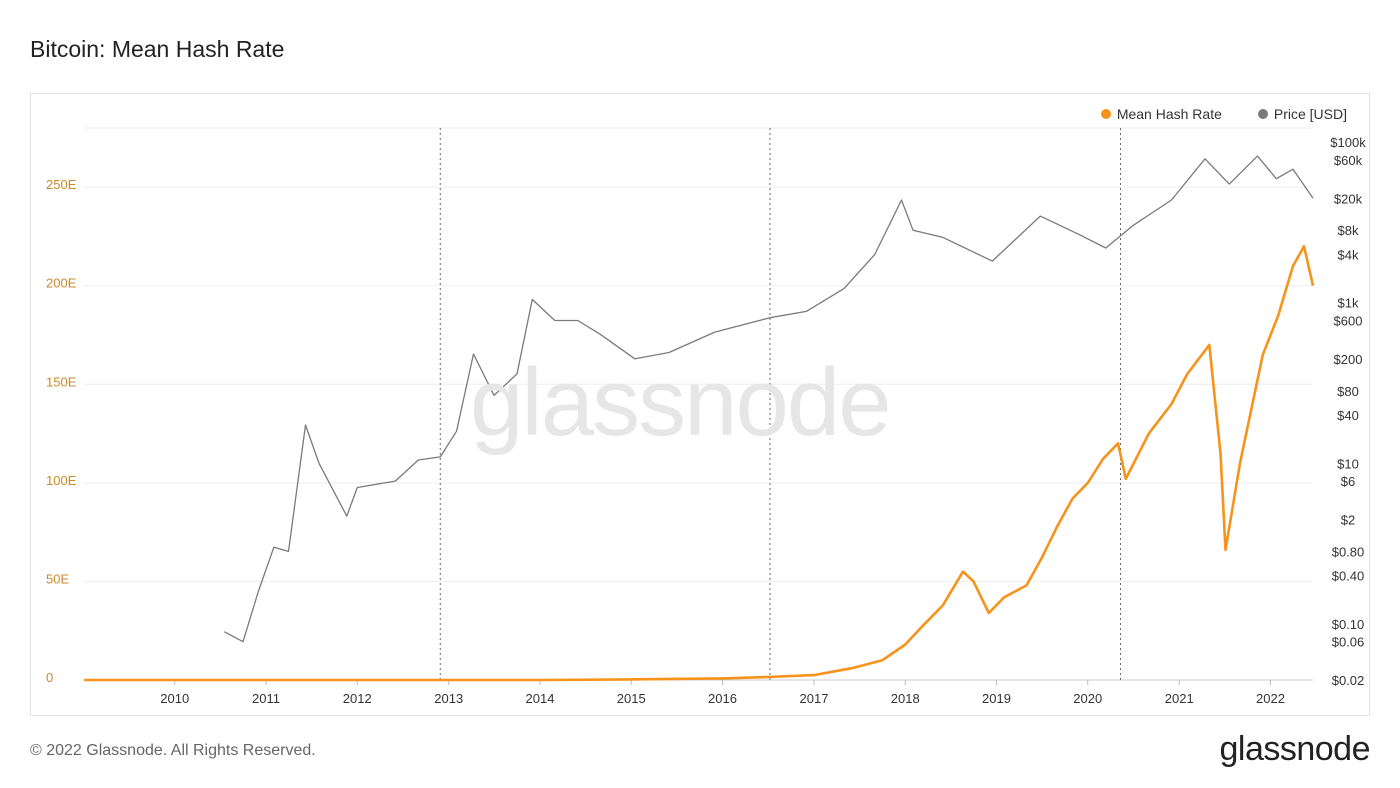  What do you see at coordinates (61, 184) in the screenshot?
I see `left-axis-tick-label: 250E` at bounding box center [61, 184].